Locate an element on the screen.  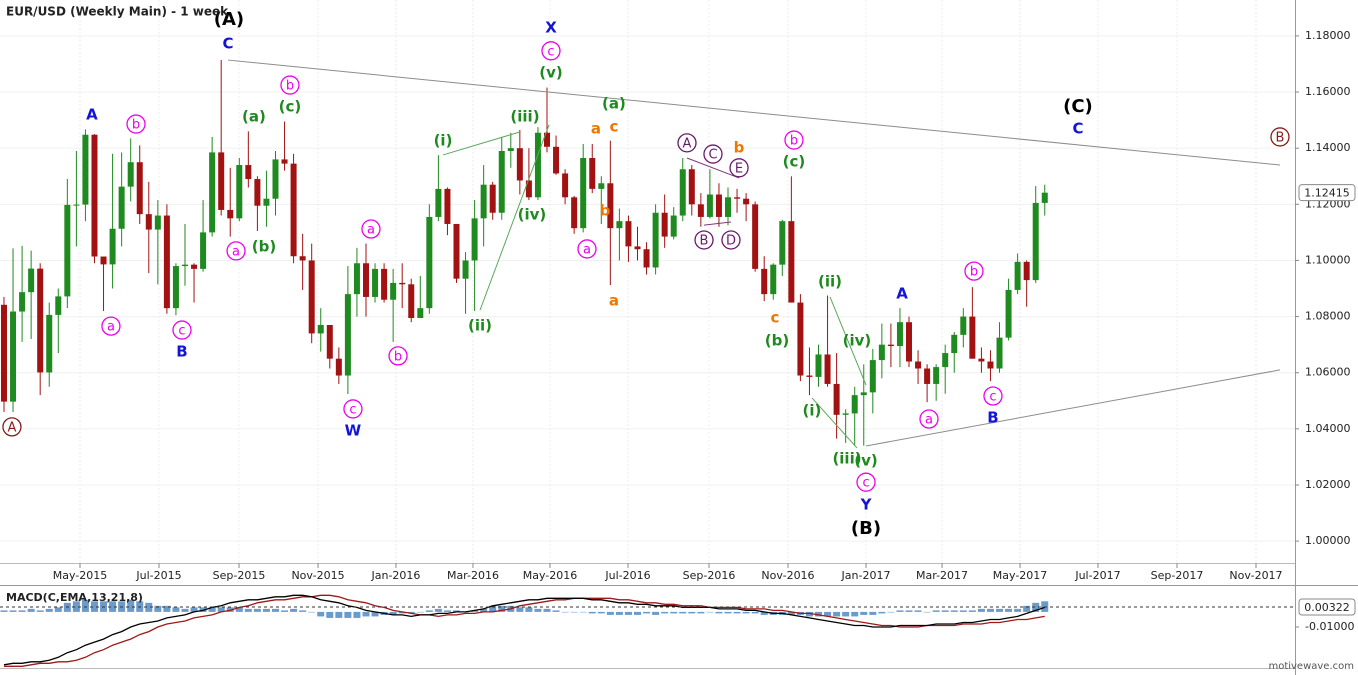
wave-label: D is located at coordinates (731, 240).